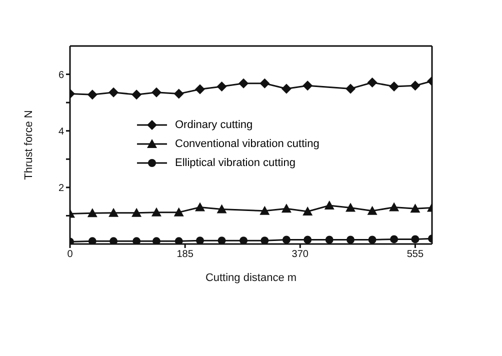  I want to click on x-tick-label: 555, so click(415, 254).